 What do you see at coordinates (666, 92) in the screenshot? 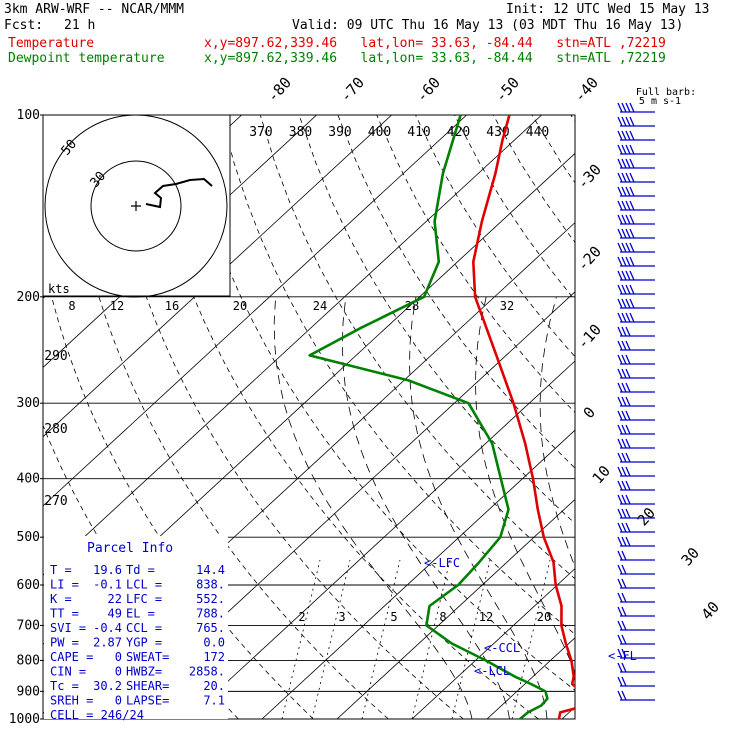
I see `wind-key-label: Full barb:` at bounding box center [666, 92].